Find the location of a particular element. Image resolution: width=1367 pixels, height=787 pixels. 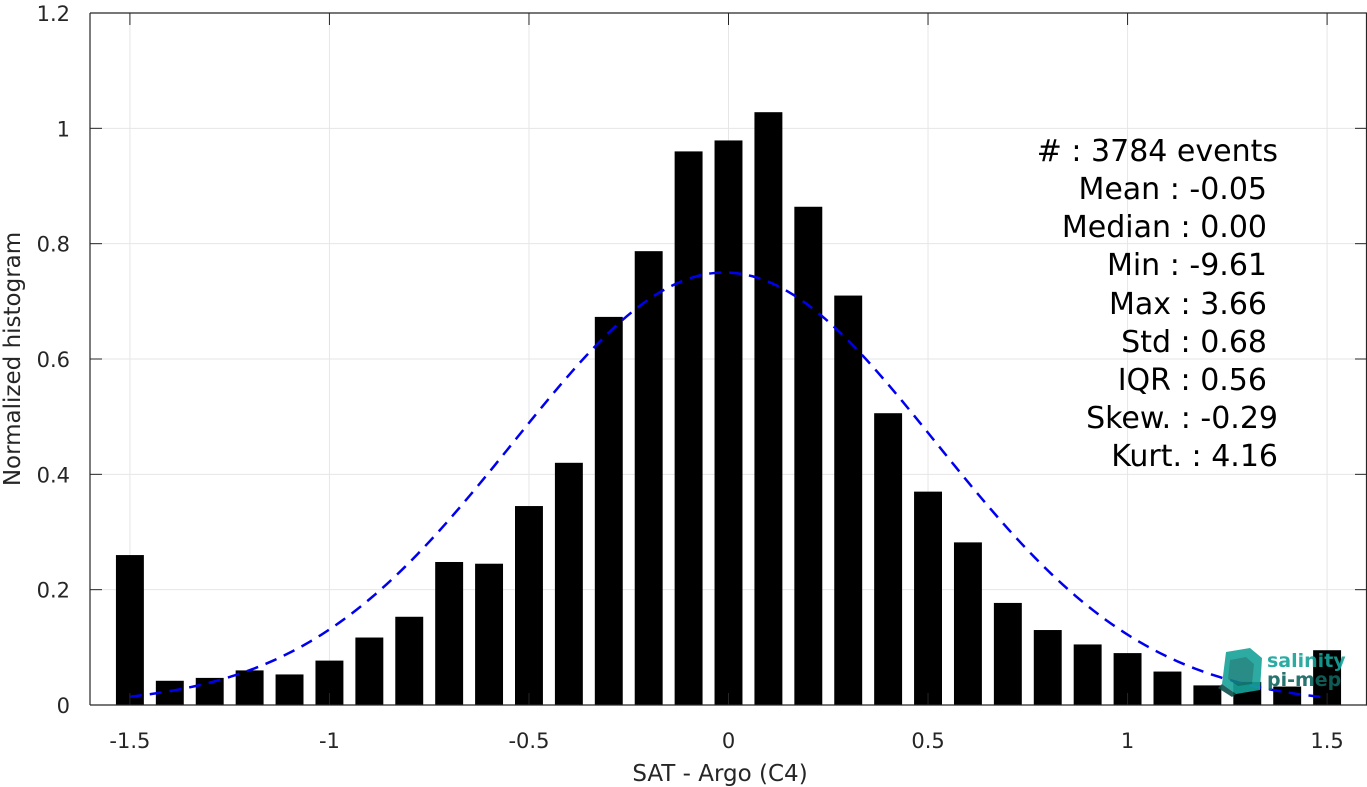

x-tick-label: 1.5 is located at coordinates (1326, 741).